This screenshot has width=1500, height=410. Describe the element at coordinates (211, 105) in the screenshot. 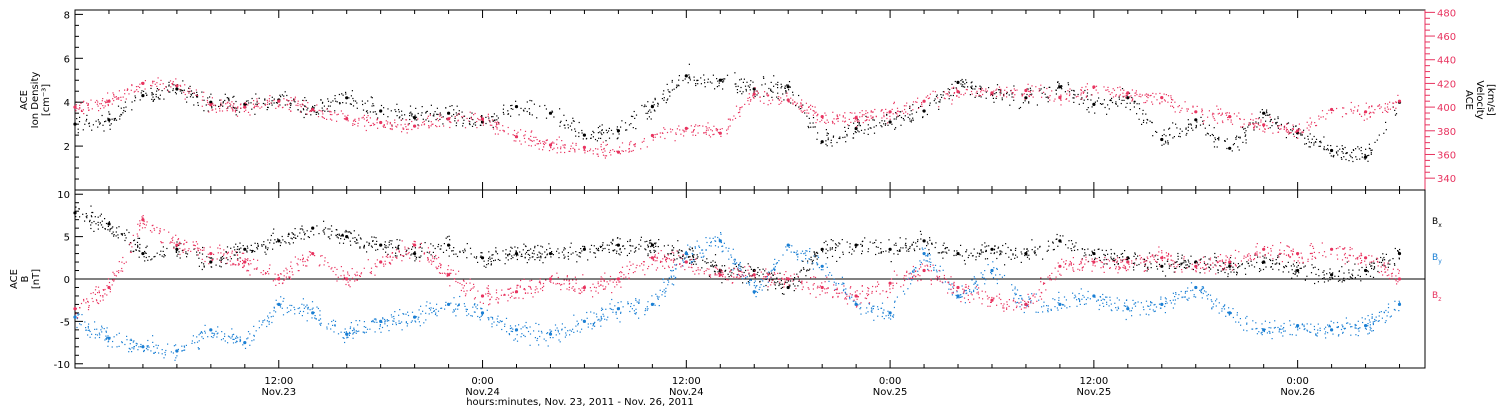

I see `data-point` at that location.